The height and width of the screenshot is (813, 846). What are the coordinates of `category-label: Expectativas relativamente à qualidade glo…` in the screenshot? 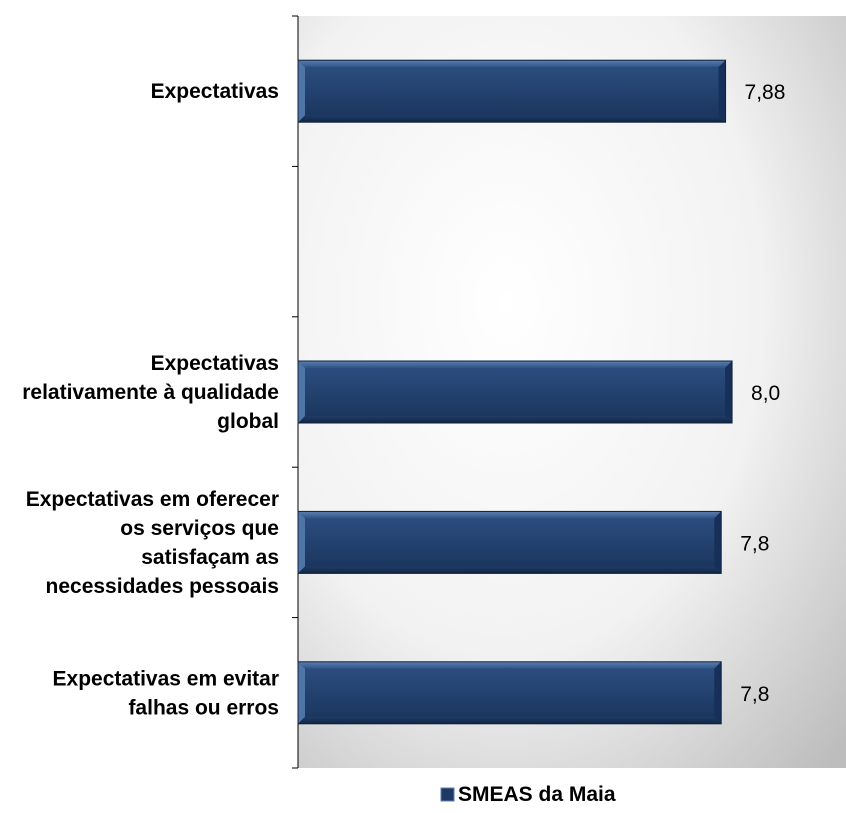 It's located at (150, 392).